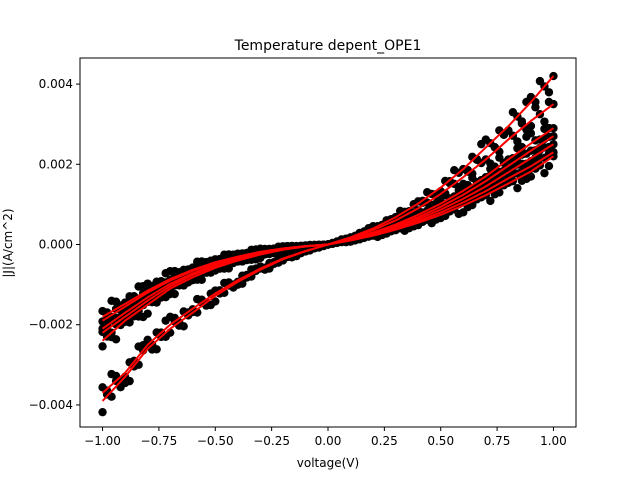 The image size is (640, 480). I want to click on x-tick-label: 1.00, so click(553, 441).